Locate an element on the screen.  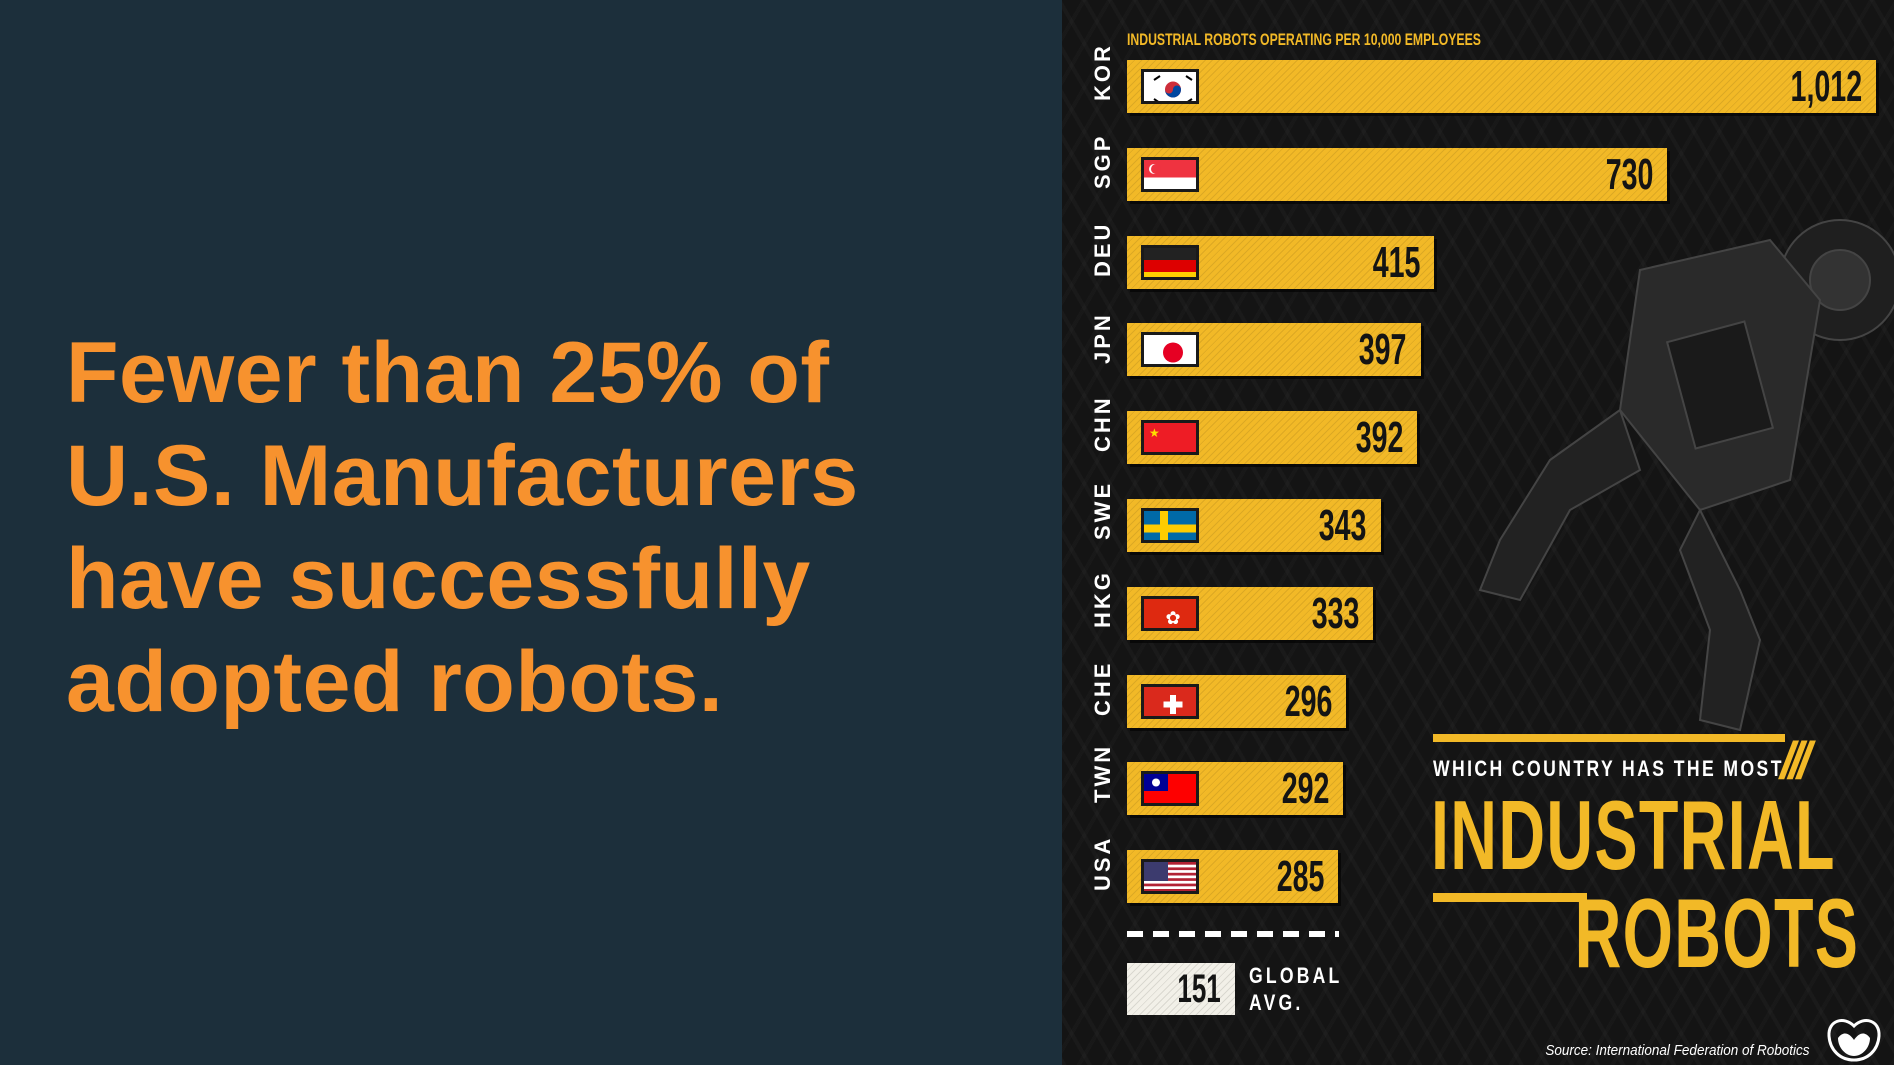
flag-sgp-icon is located at coordinates (1170, 174).